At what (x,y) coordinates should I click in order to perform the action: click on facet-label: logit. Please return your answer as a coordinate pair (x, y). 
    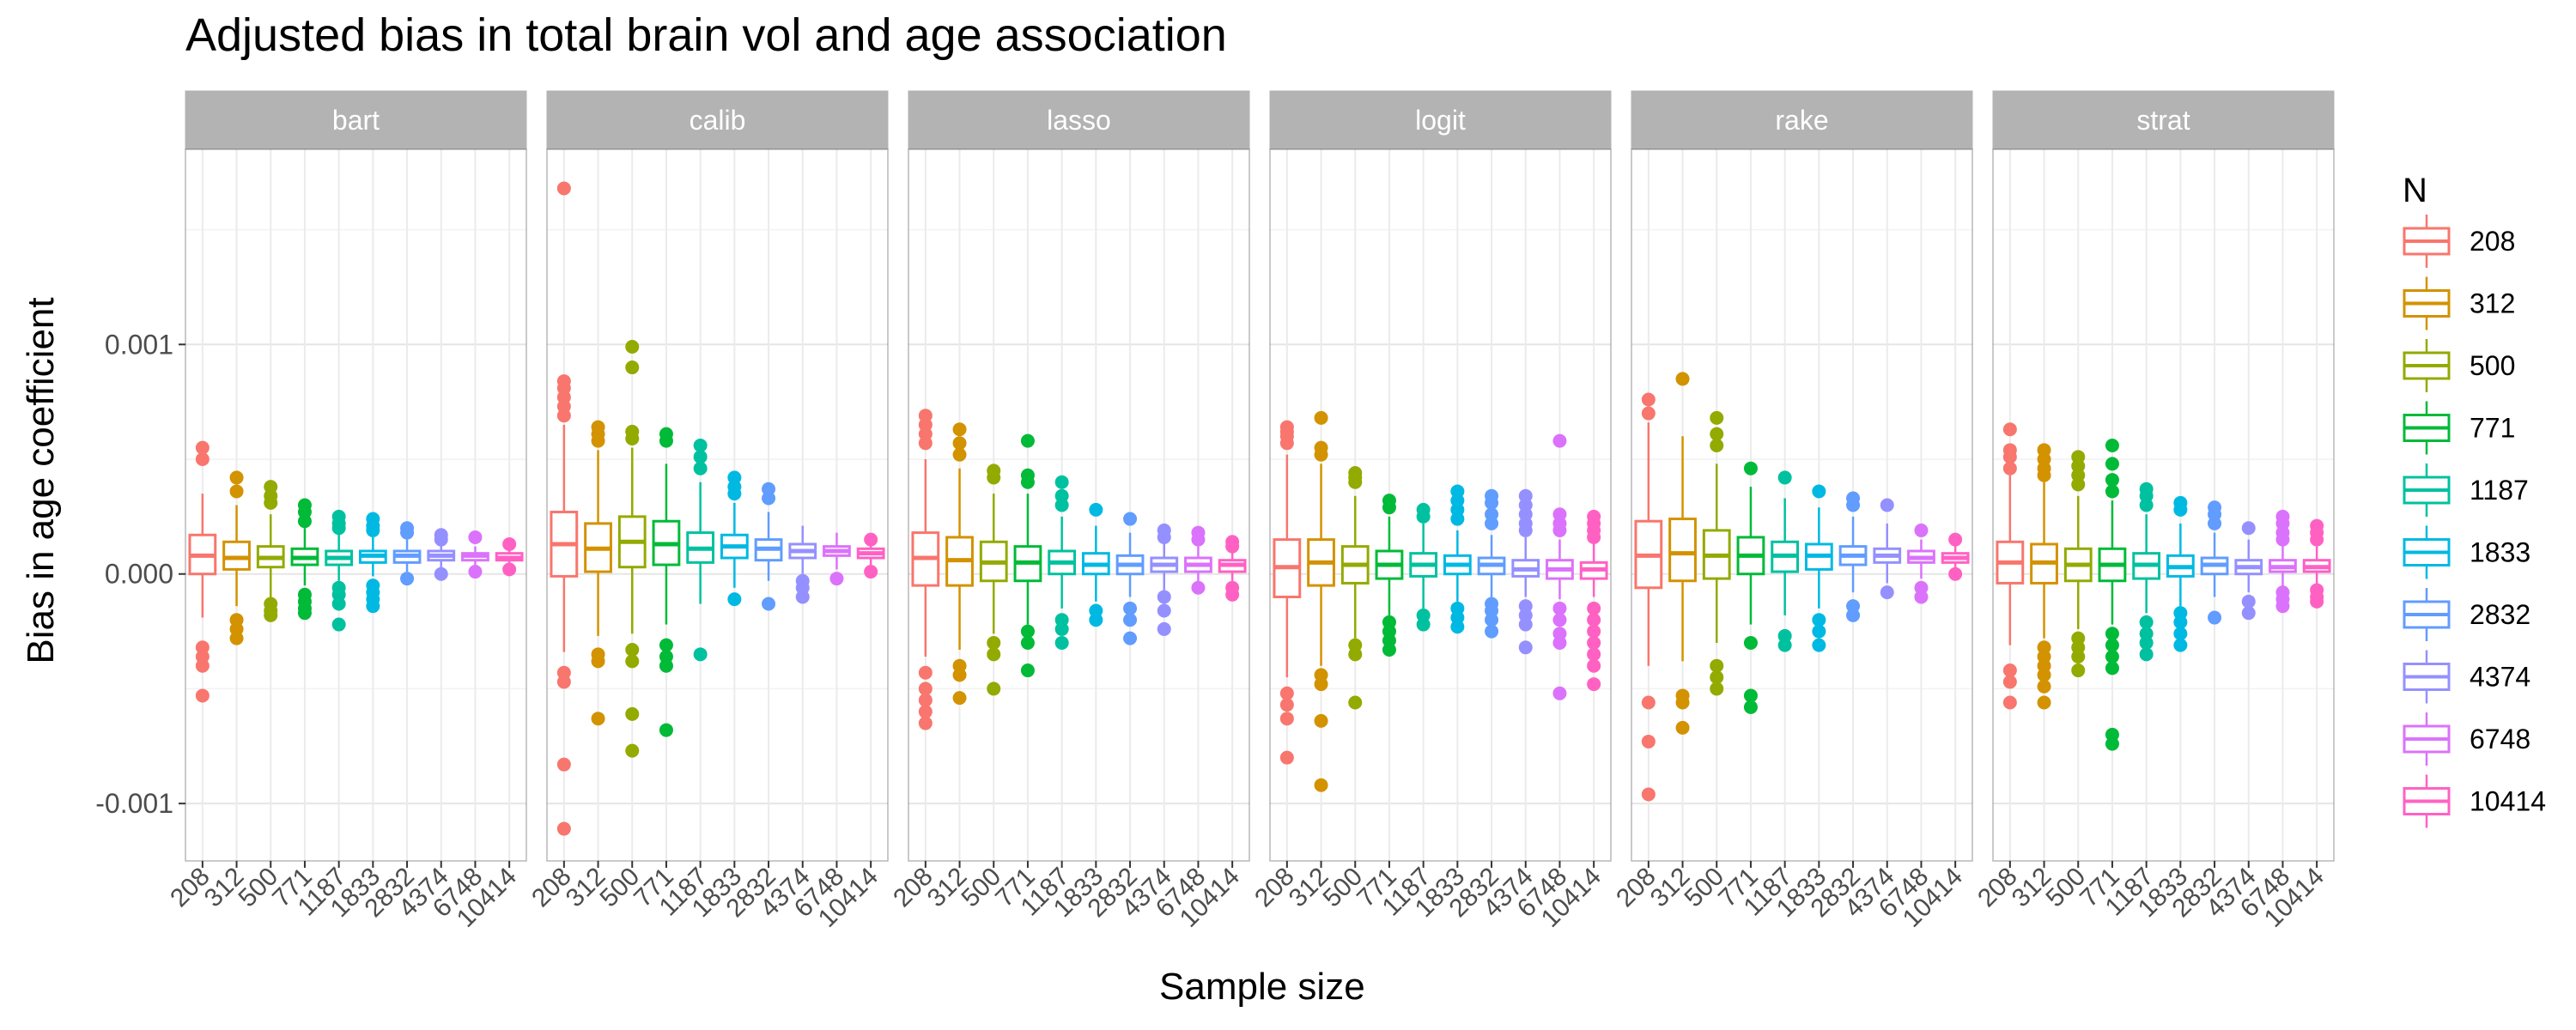
    Looking at the image, I should click on (1440, 120).